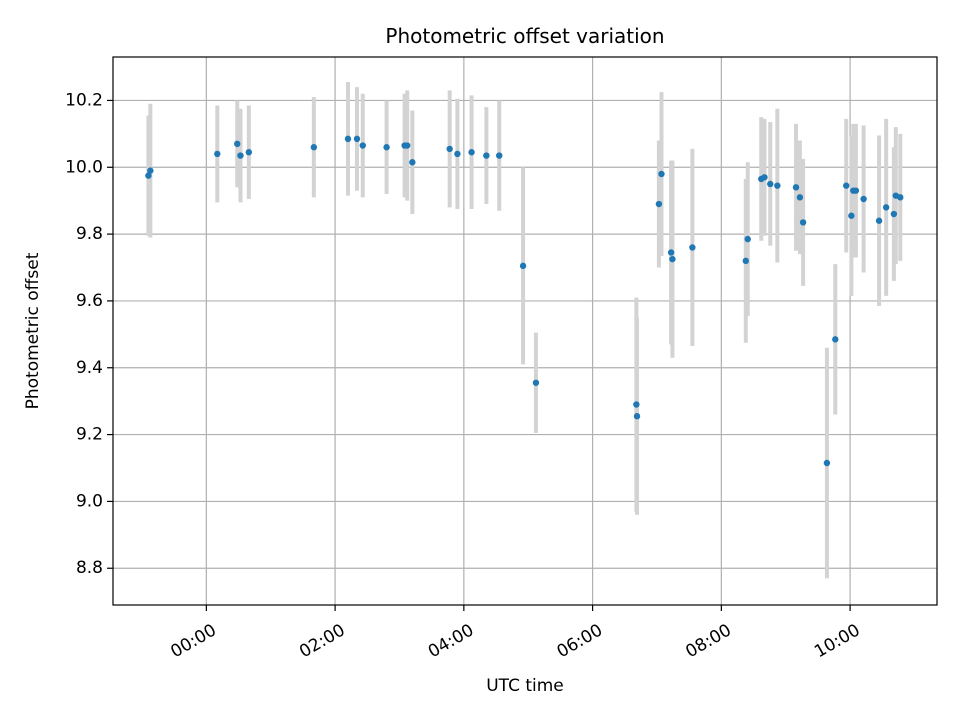  What do you see at coordinates (89, 234) in the screenshot?
I see `y-tick-label: 9.8` at bounding box center [89, 234].